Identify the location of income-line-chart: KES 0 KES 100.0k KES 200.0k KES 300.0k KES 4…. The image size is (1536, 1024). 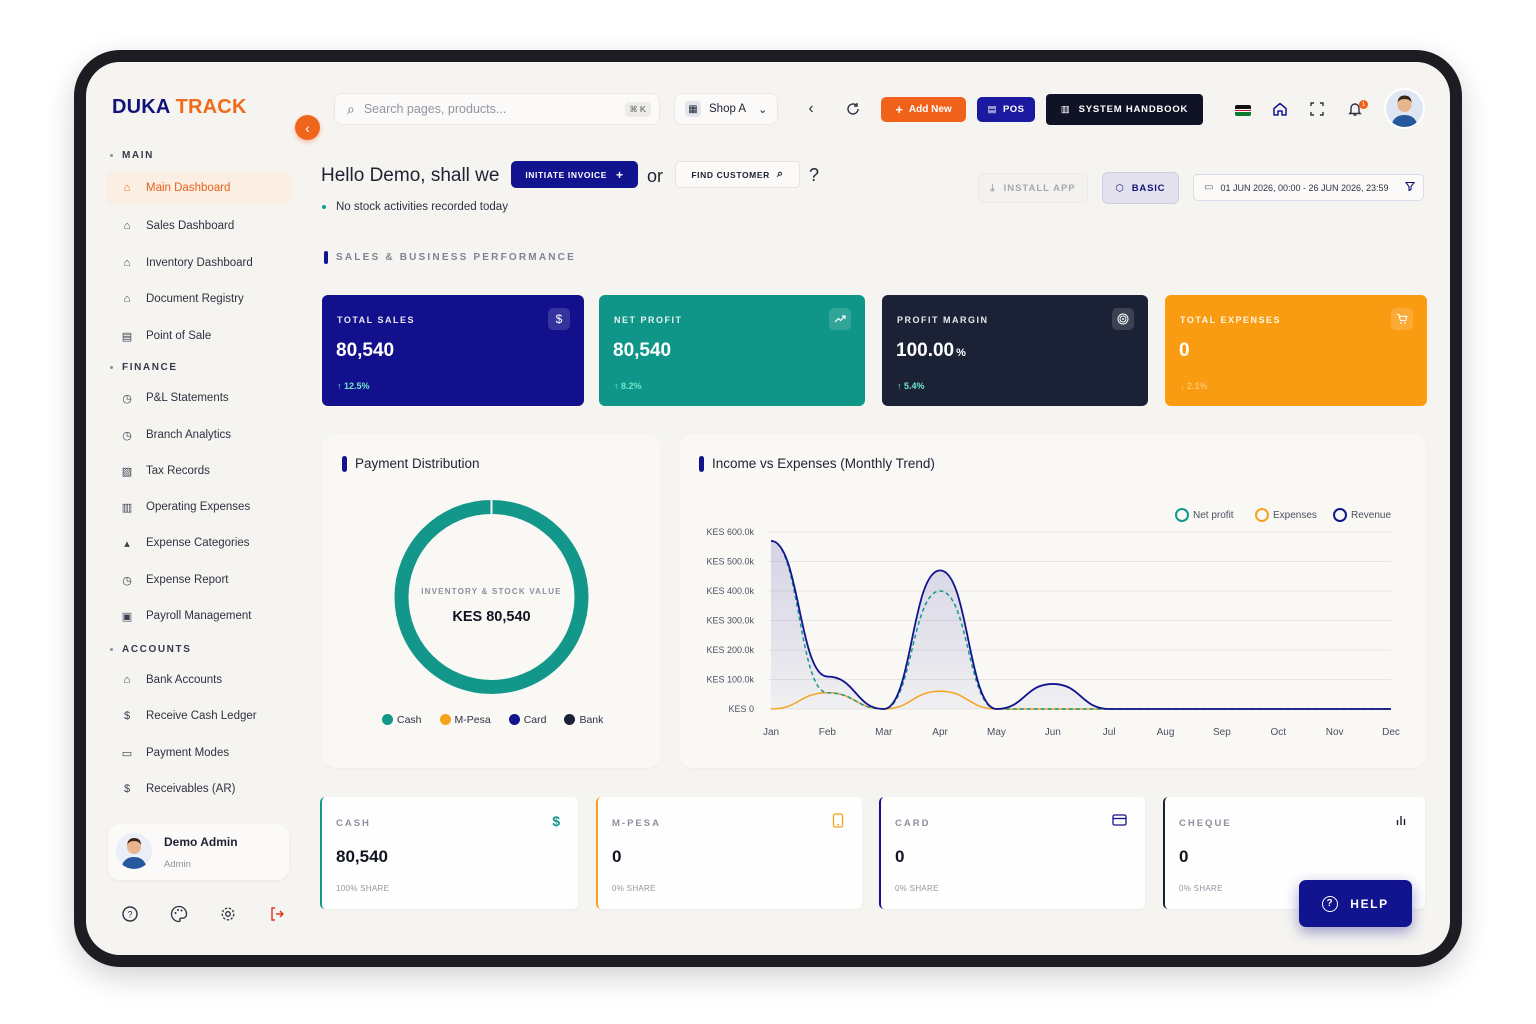
(1053, 632).